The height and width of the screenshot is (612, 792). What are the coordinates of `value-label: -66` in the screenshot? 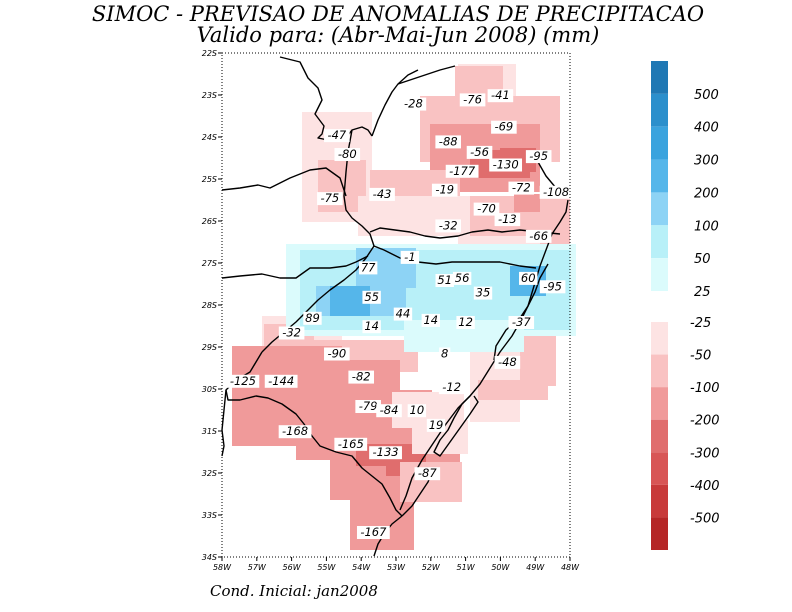 It's located at (538, 236).